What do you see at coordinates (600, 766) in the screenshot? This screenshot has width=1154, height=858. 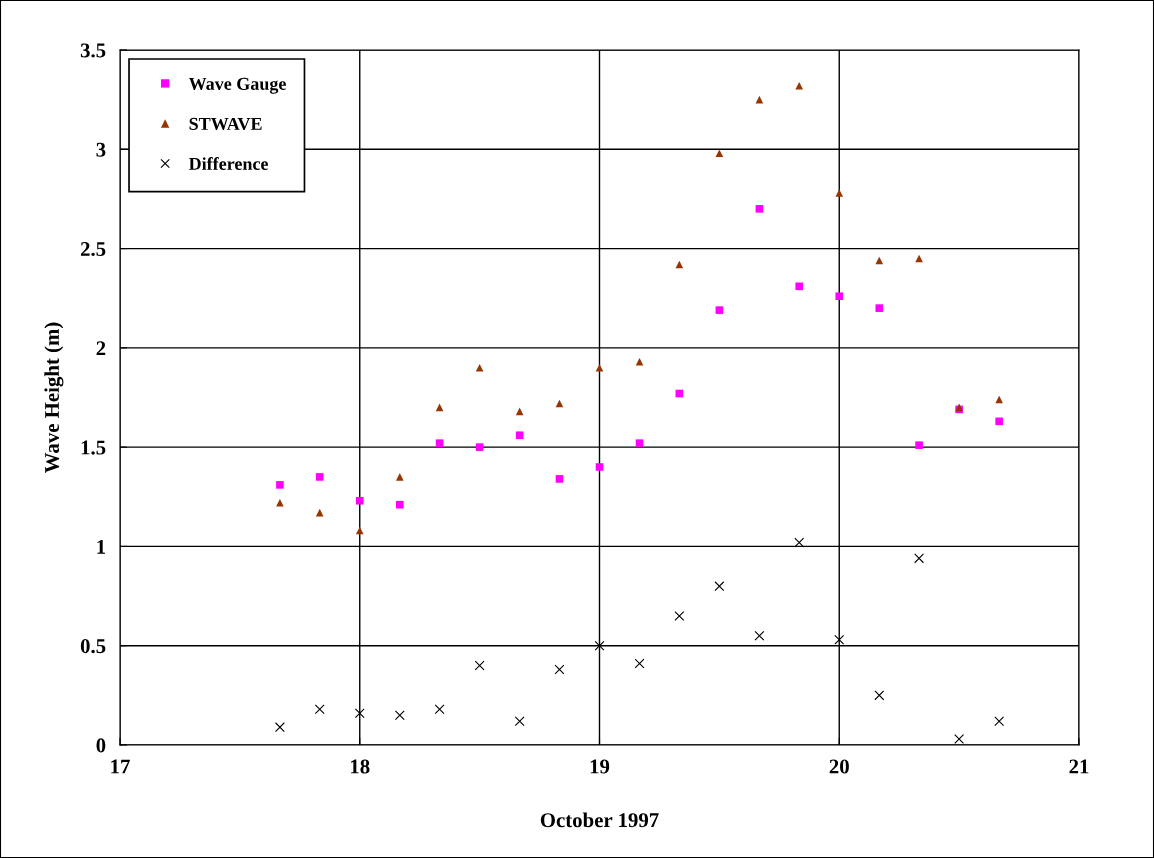 I see `x-tick-label: 19` at bounding box center [600, 766].